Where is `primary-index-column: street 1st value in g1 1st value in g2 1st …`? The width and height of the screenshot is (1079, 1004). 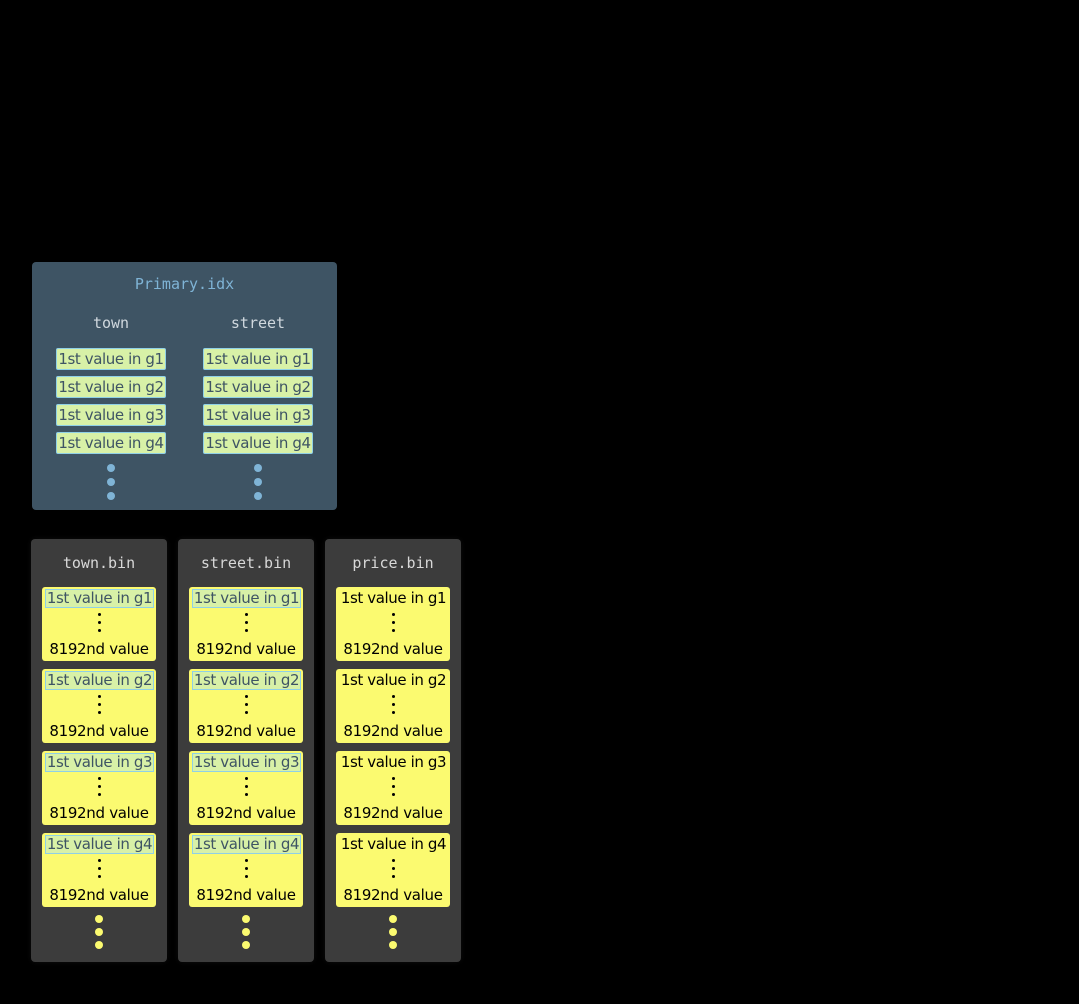
primary-index-column: street 1st value in g1 1st value in g2 1st … is located at coordinates (258, 407).